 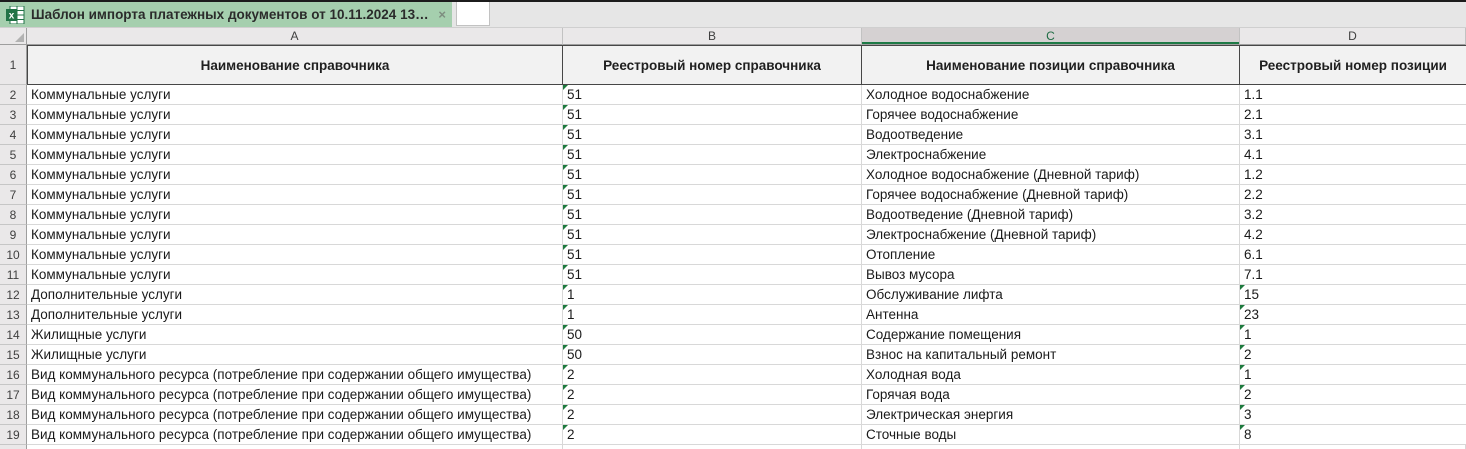 What do you see at coordinates (1051, 135) in the screenshot?
I see `cell-c4: Водоотведение` at bounding box center [1051, 135].